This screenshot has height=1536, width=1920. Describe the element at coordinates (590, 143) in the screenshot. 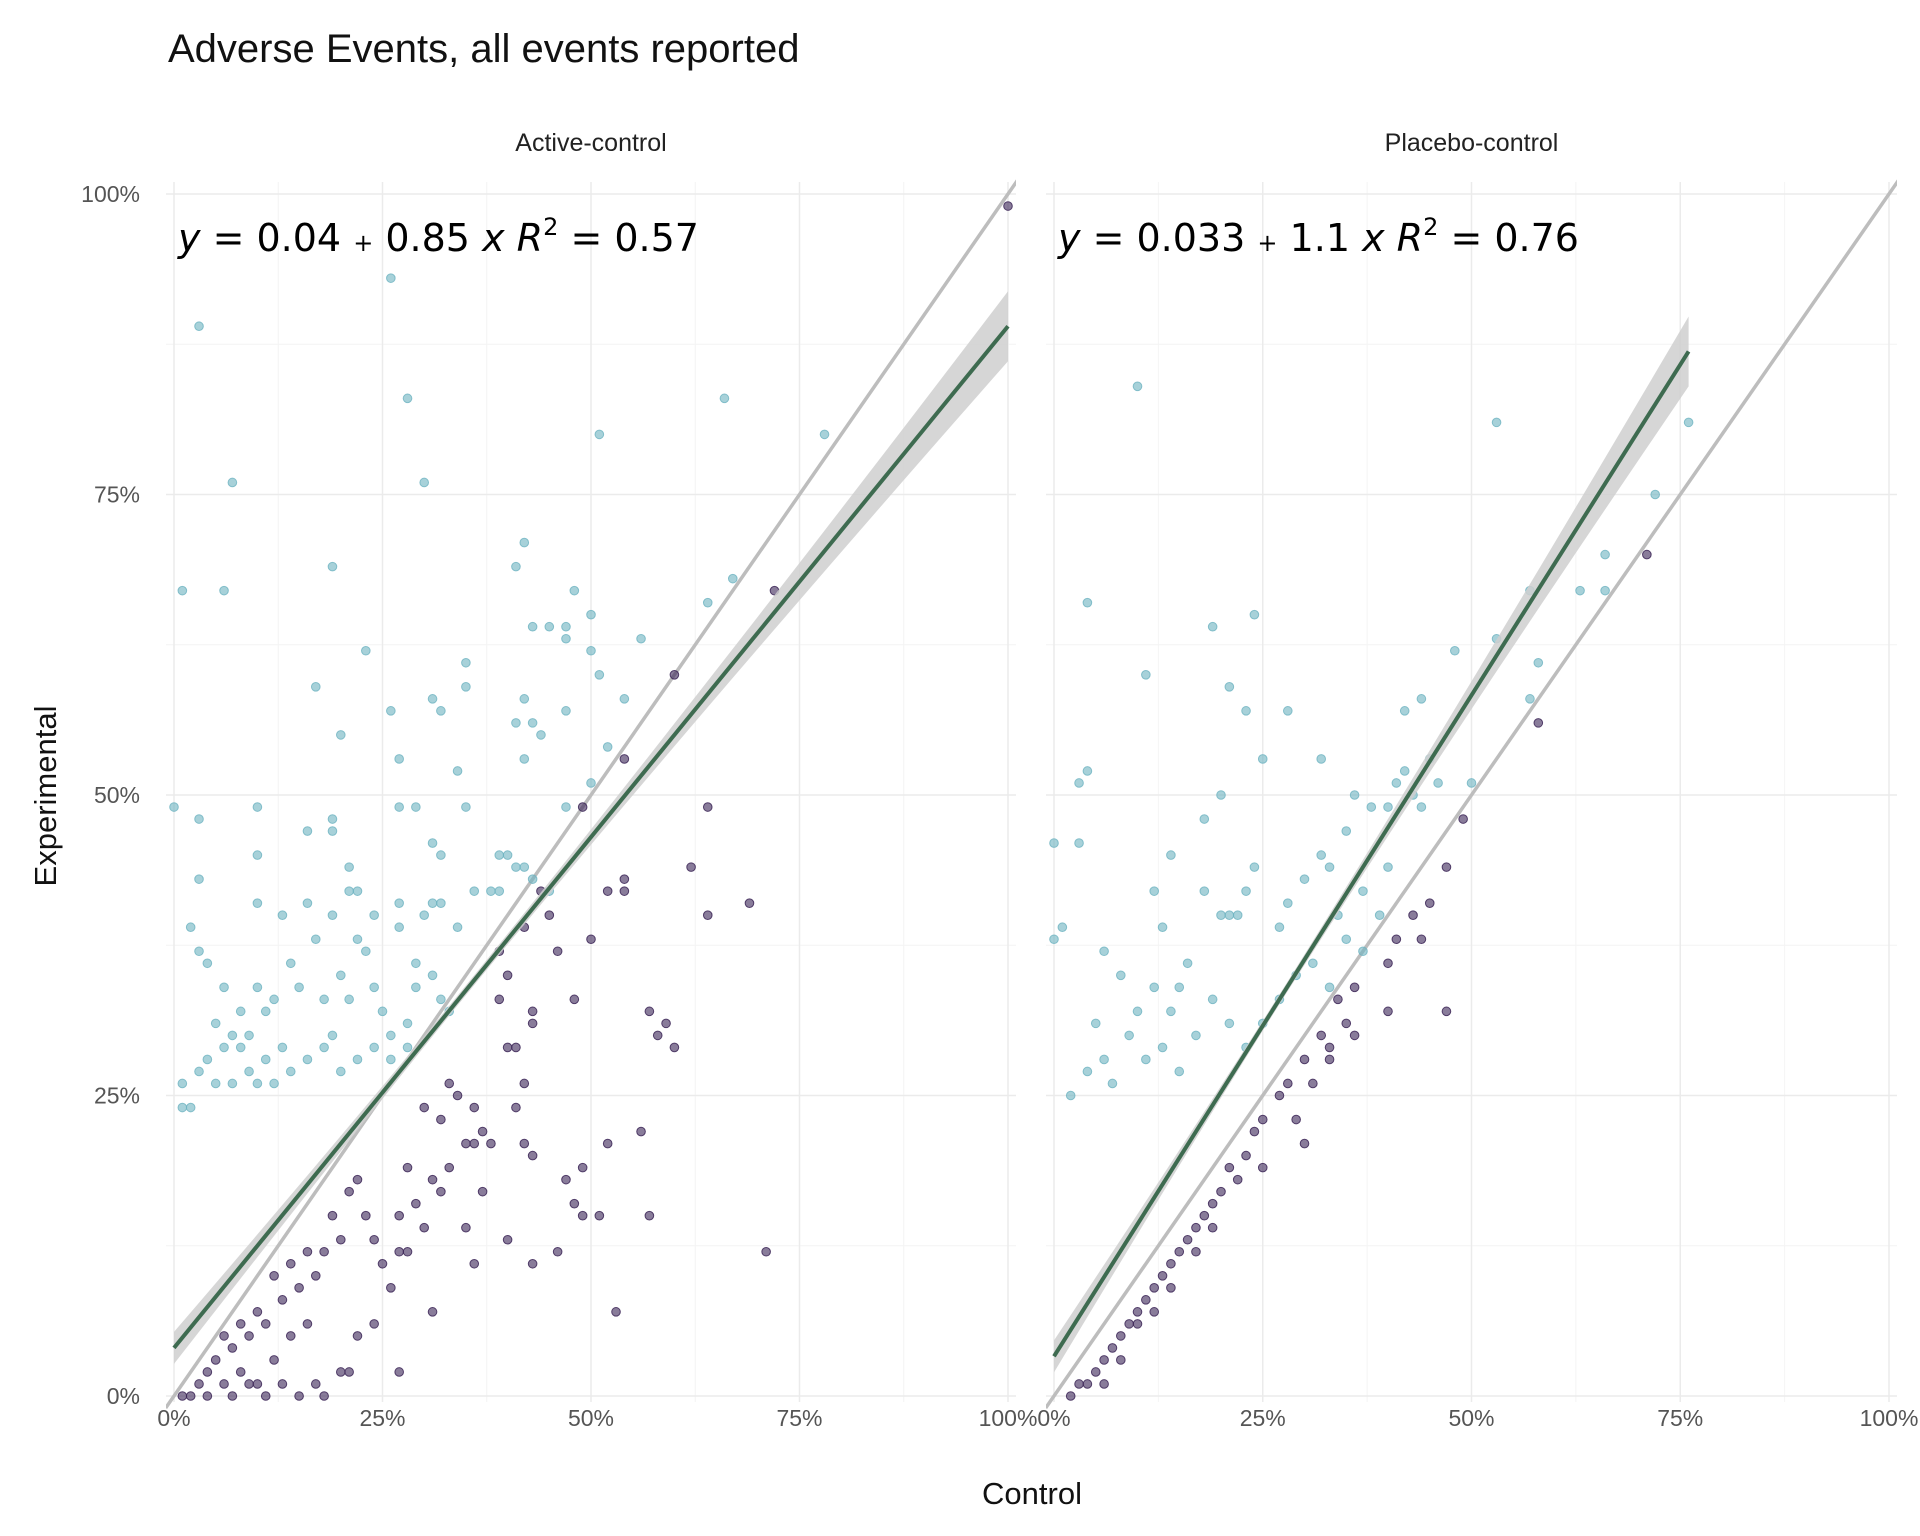

I see `panel-strip-label: Active-control` at that location.